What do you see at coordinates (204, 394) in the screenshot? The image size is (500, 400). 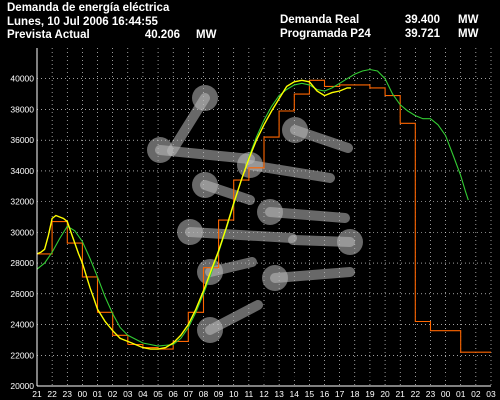 I see `x-tick-label: 08` at bounding box center [204, 394].